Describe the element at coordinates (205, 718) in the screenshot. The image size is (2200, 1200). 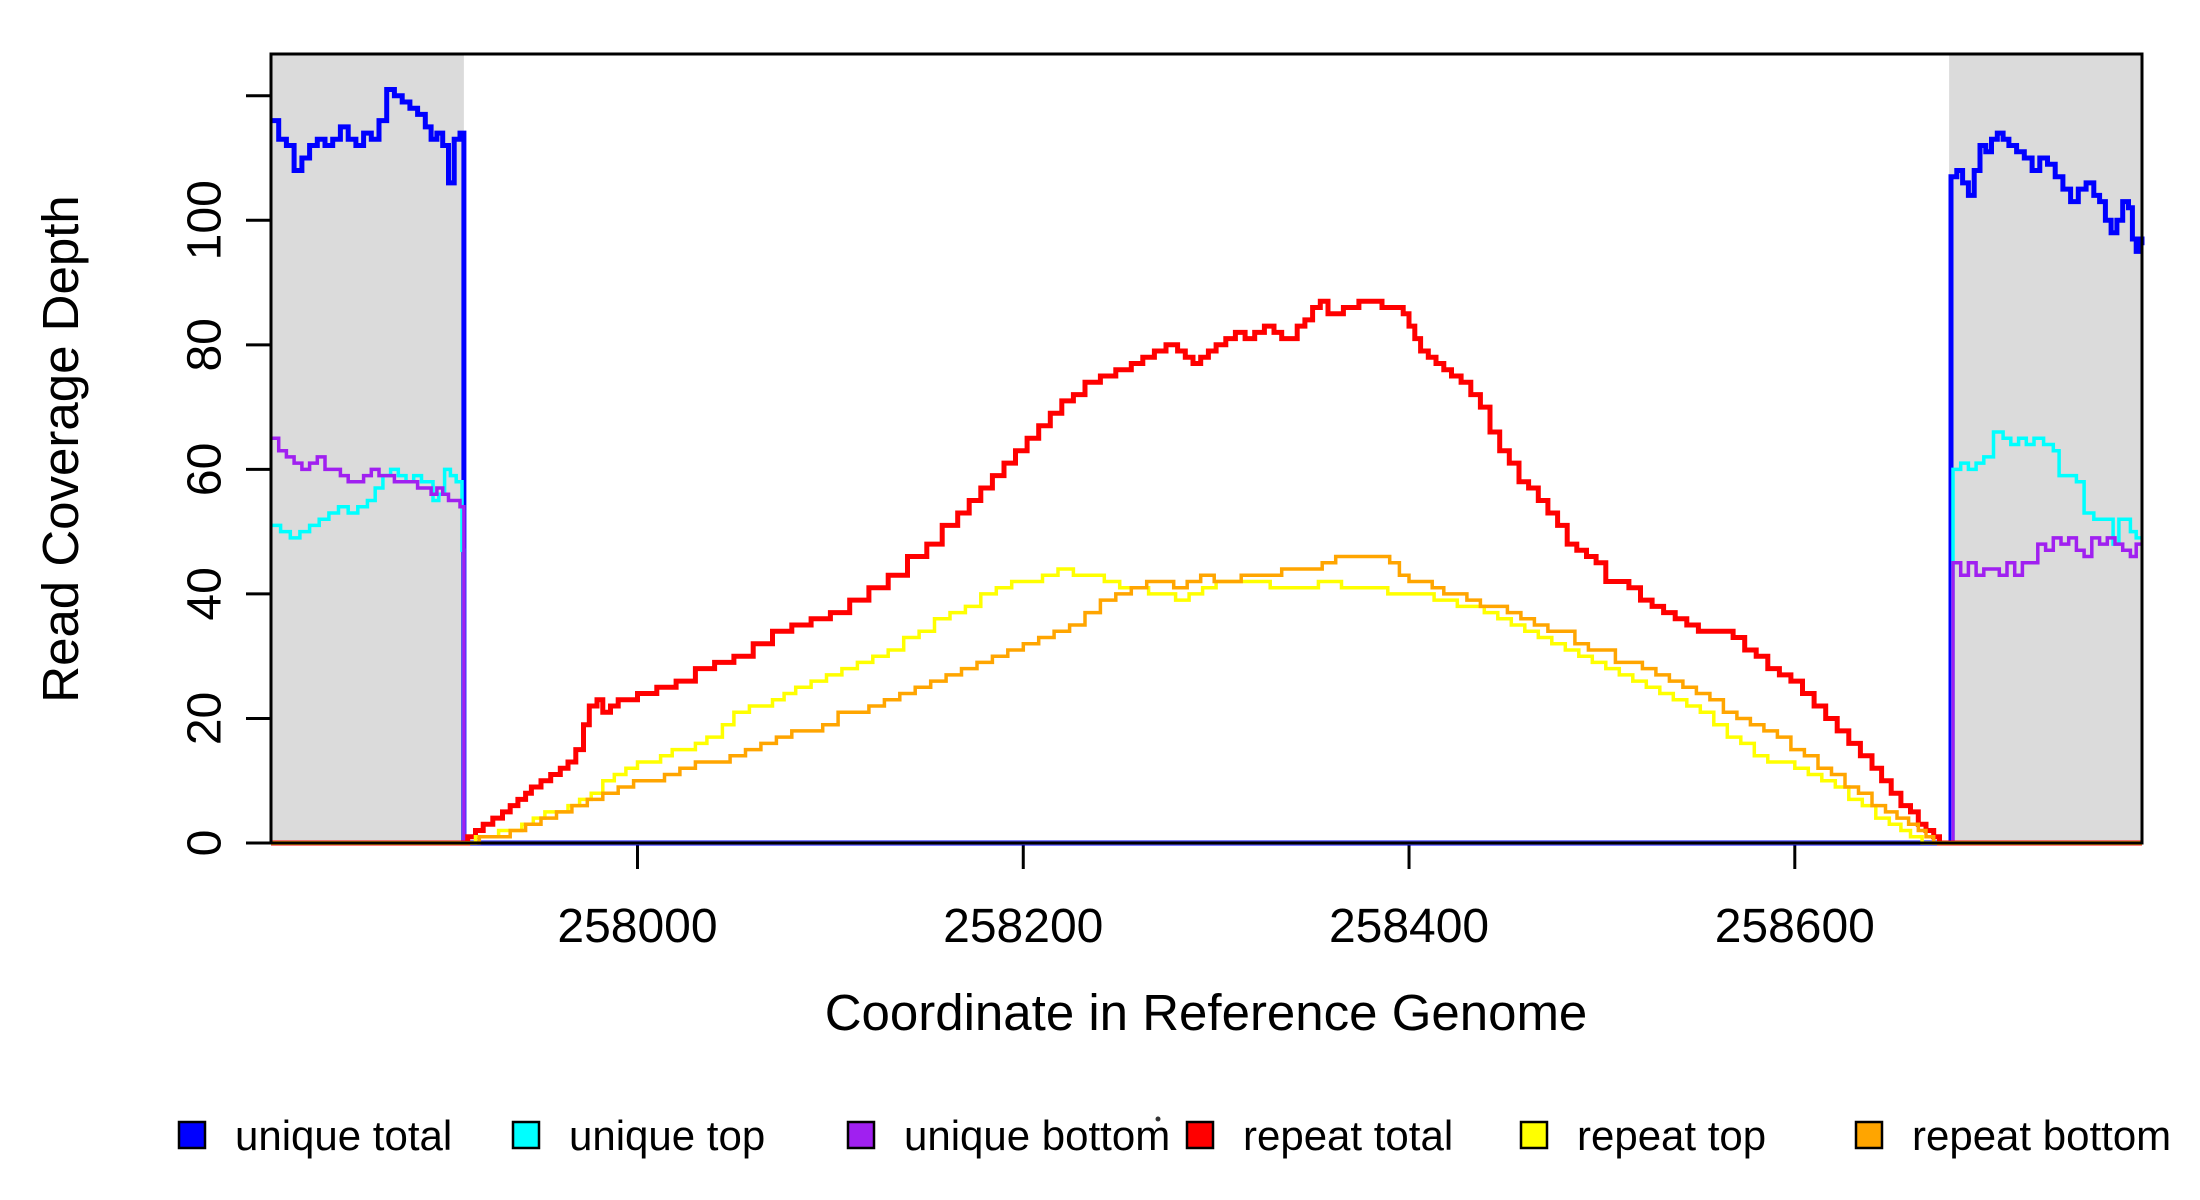
I see `y-tick-label: 20` at that location.